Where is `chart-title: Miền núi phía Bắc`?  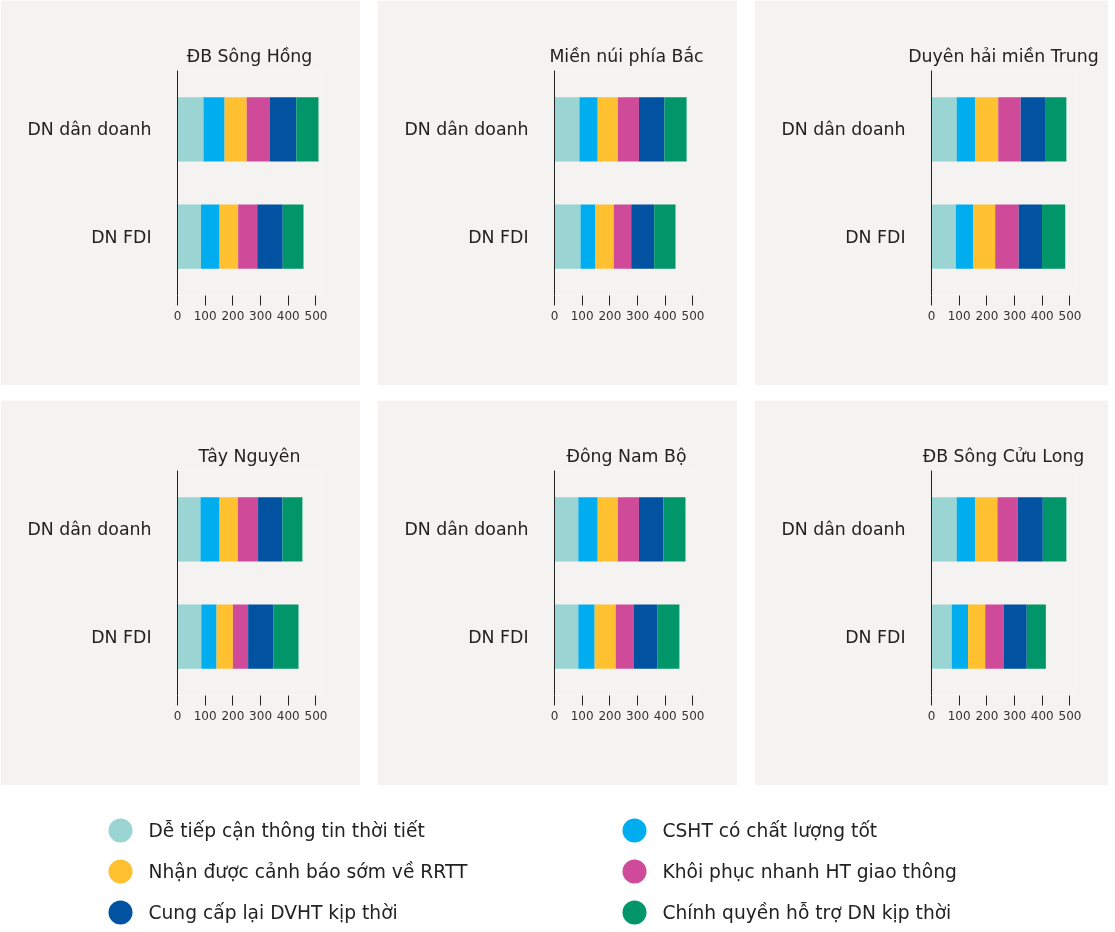 chart-title: Miền núi phía Bắc is located at coordinates (626, 55).